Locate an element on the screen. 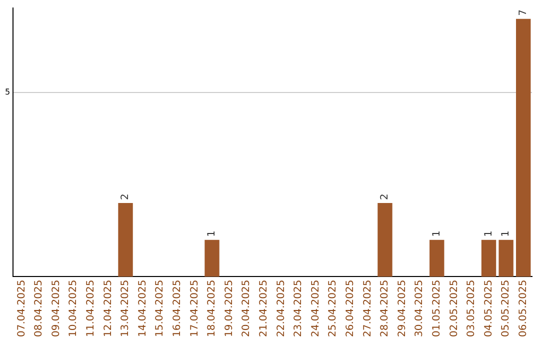 The image size is (540, 340). x-tick-label: 19.04.2025 is located at coordinates (229, 309).